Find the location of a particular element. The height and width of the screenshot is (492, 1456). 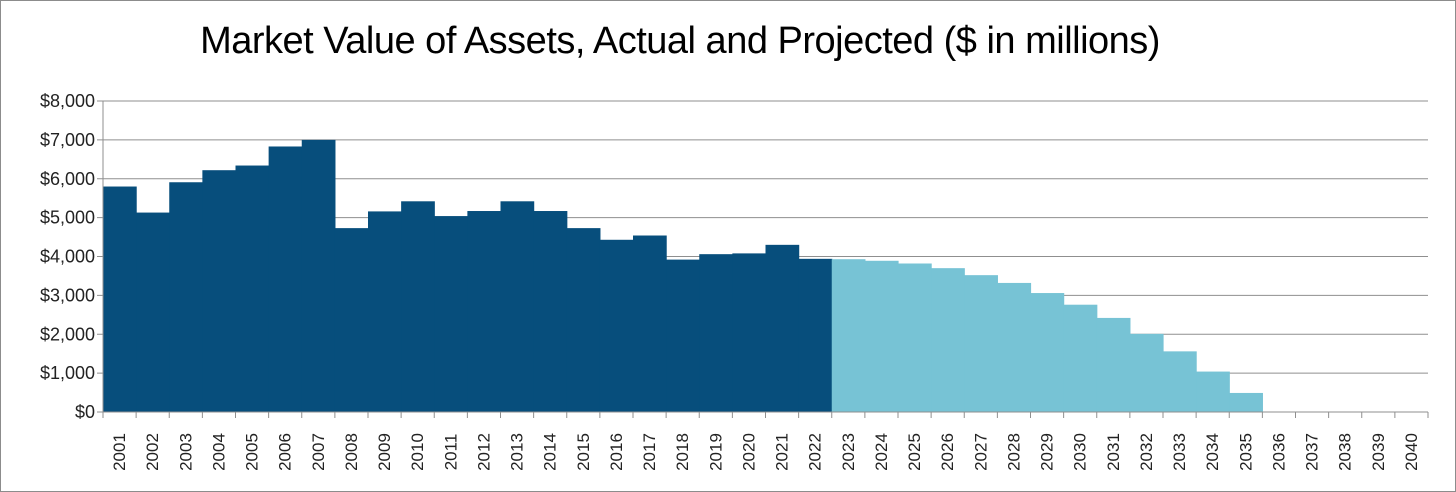

x-tick-label: 2010 is located at coordinates (417, 452).